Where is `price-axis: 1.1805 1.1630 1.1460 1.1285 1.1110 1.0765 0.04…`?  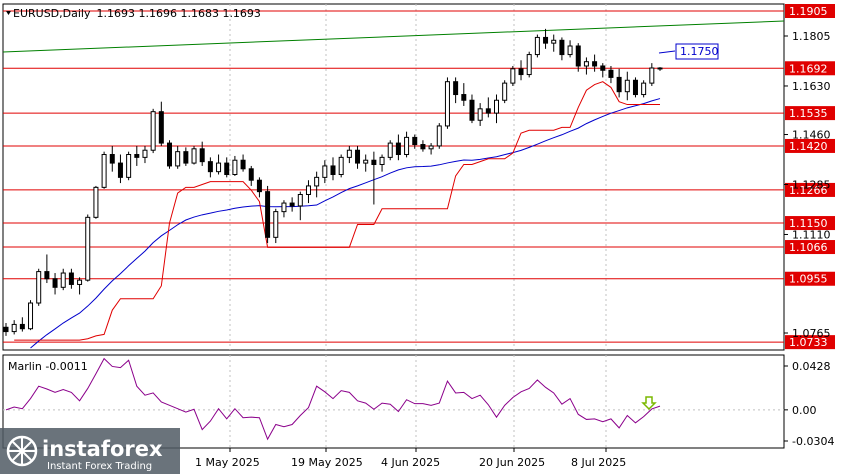 price-axis: 1.1805 1.1630 1.1460 1.1285 1.1110 1.0765 0.04… is located at coordinates (809, 239).